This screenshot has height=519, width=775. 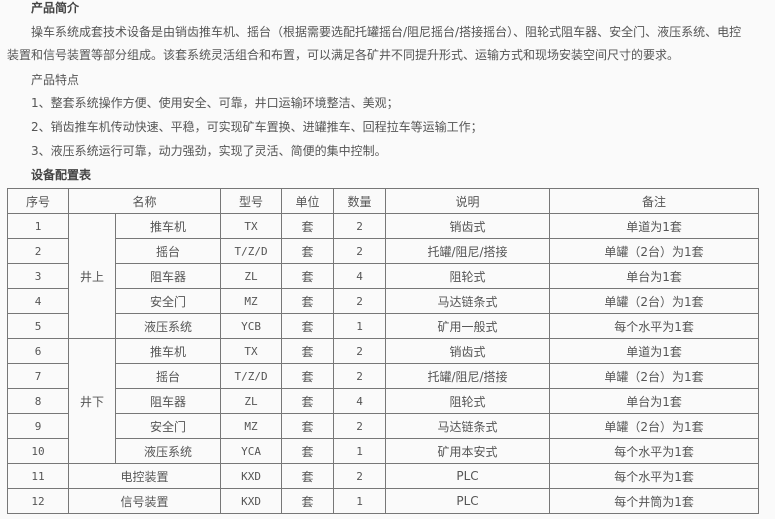 I want to click on header-unit: 单位, so click(x=308, y=201).